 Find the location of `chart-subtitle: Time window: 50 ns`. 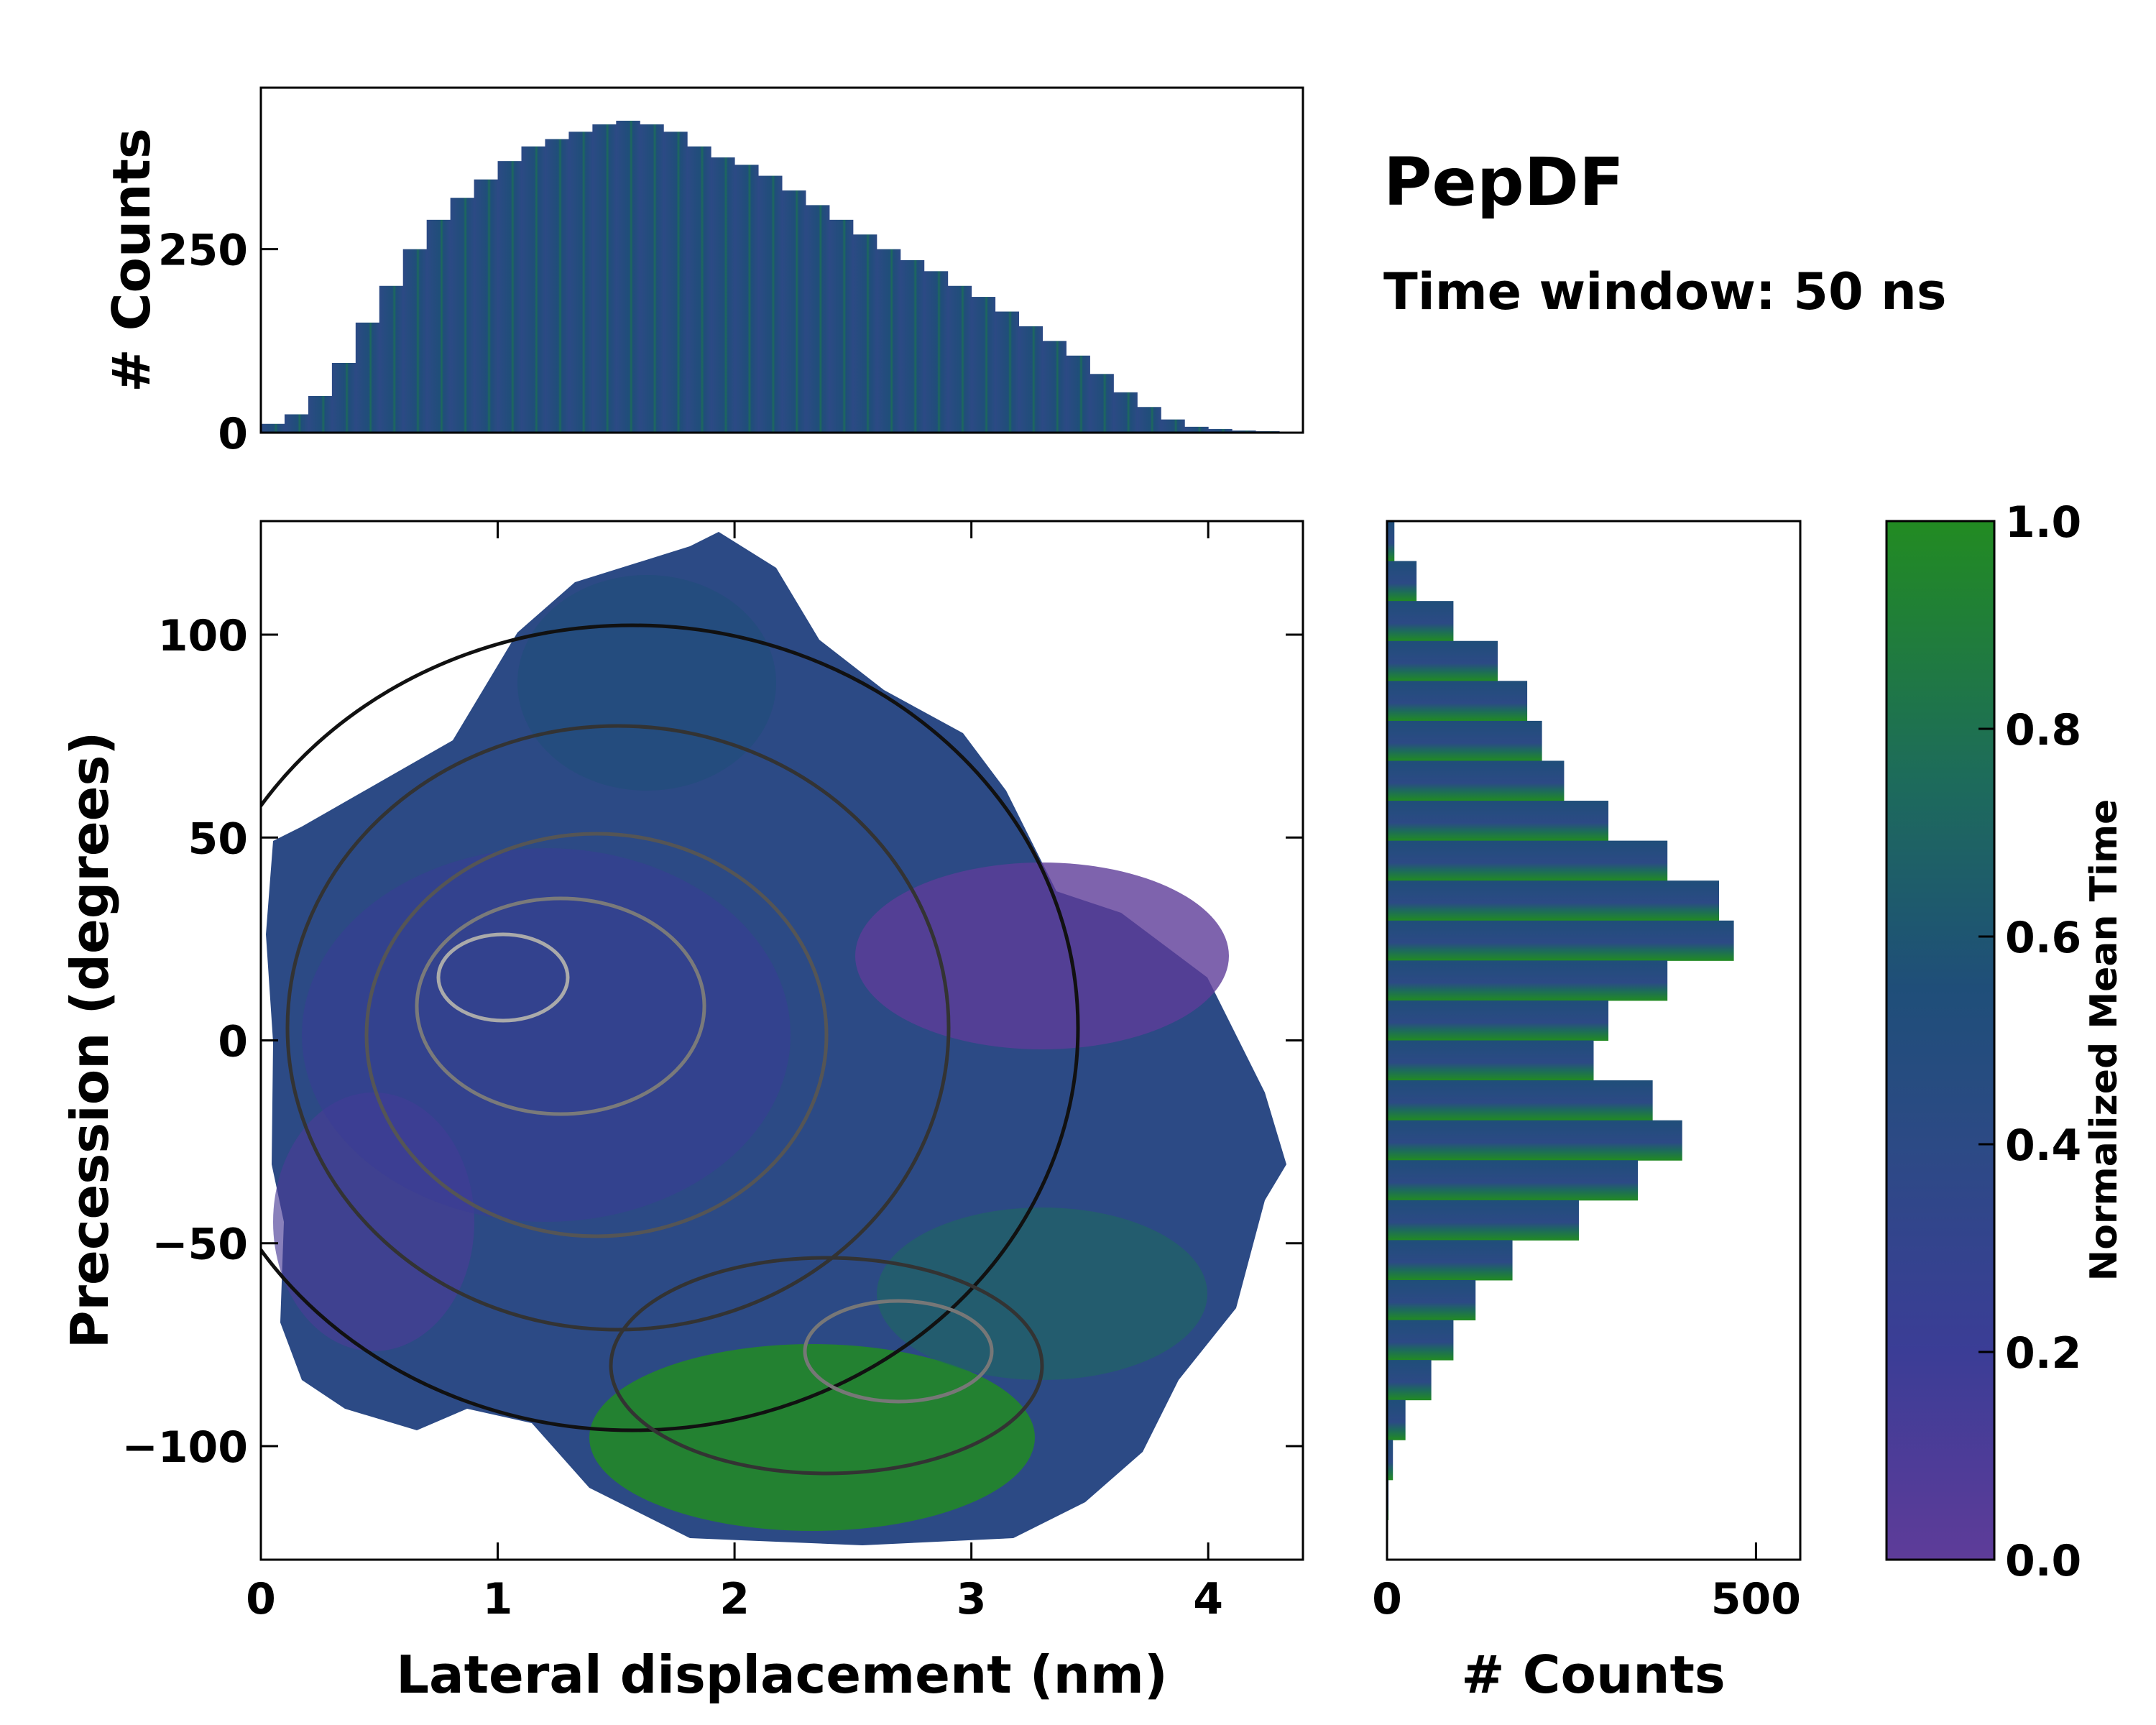

chart-subtitle: Time window: 50 ns is located at coordinates (1665, 291).